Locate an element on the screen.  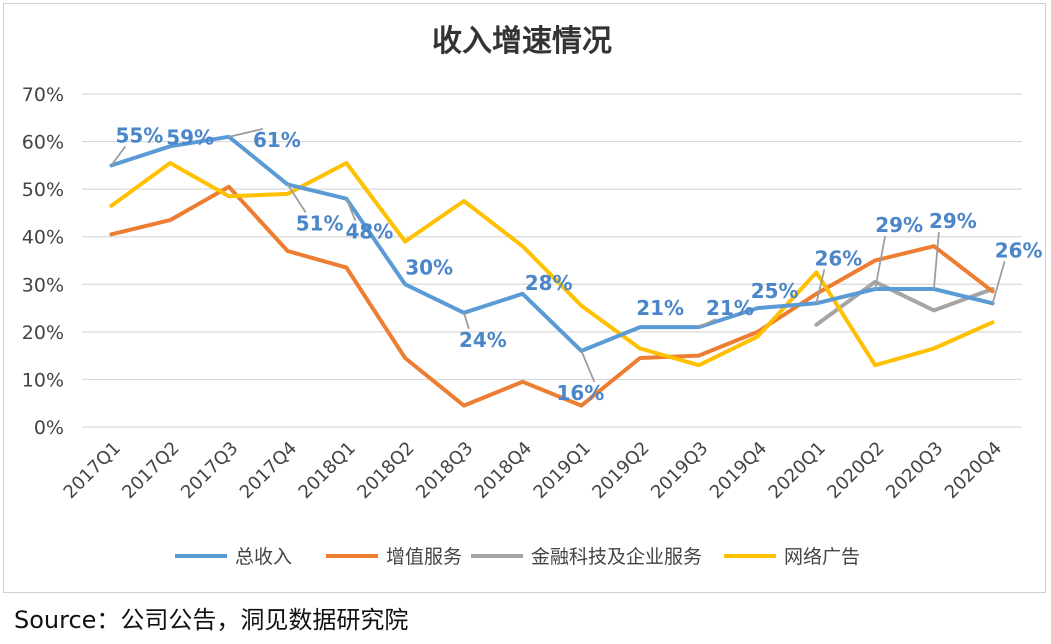
data-label: 61% is located at coordinates (277, 140).